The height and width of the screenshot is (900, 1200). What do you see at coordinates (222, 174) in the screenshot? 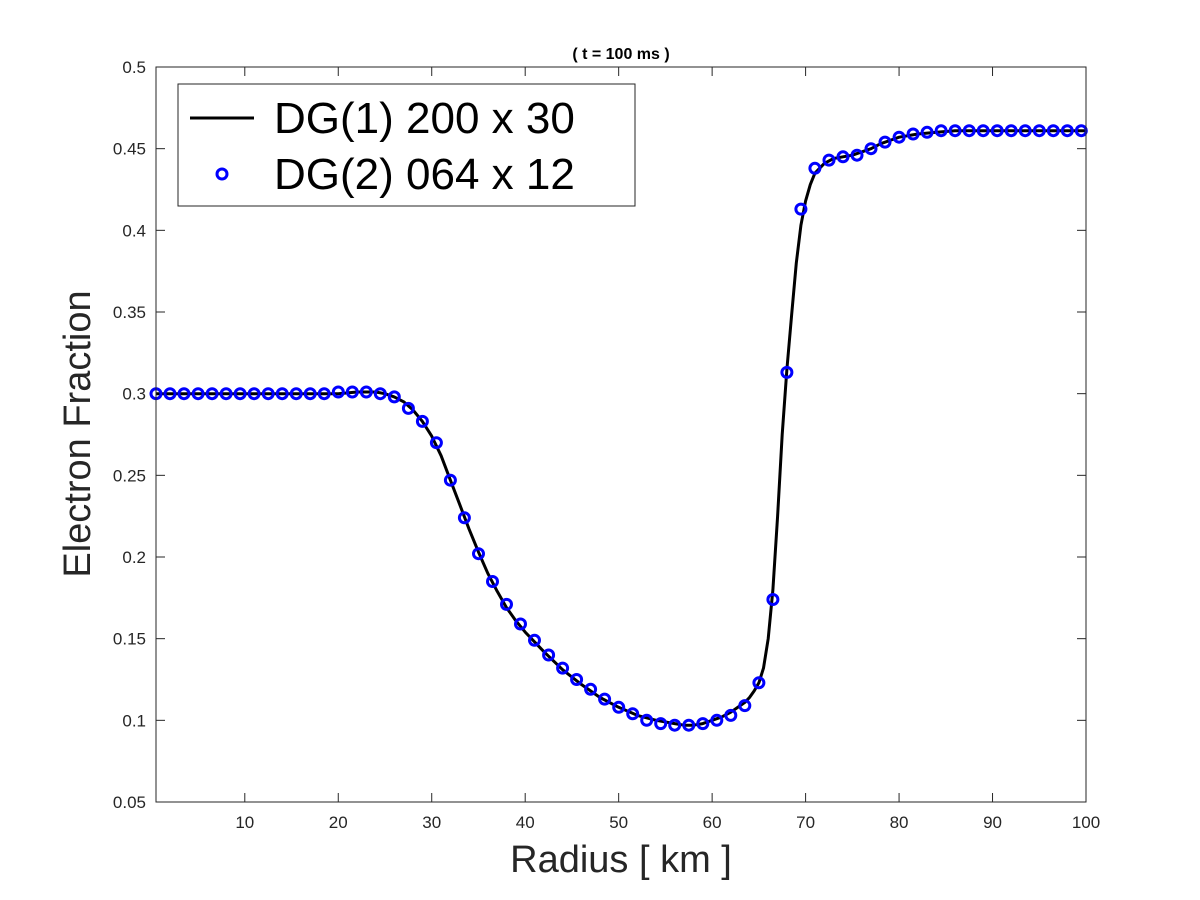
I see `legend-marker-swatch` at bounding box center [222, 174].